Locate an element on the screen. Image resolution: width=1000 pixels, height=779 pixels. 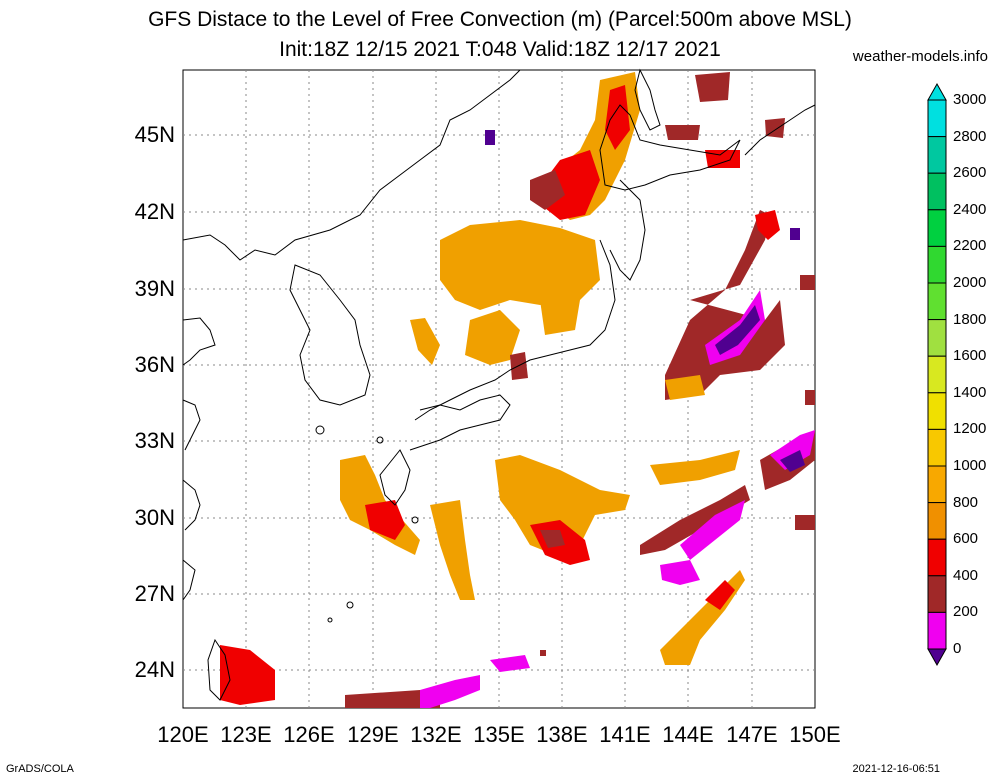
legend-label: 1800 is located at coordinates (970, 319).